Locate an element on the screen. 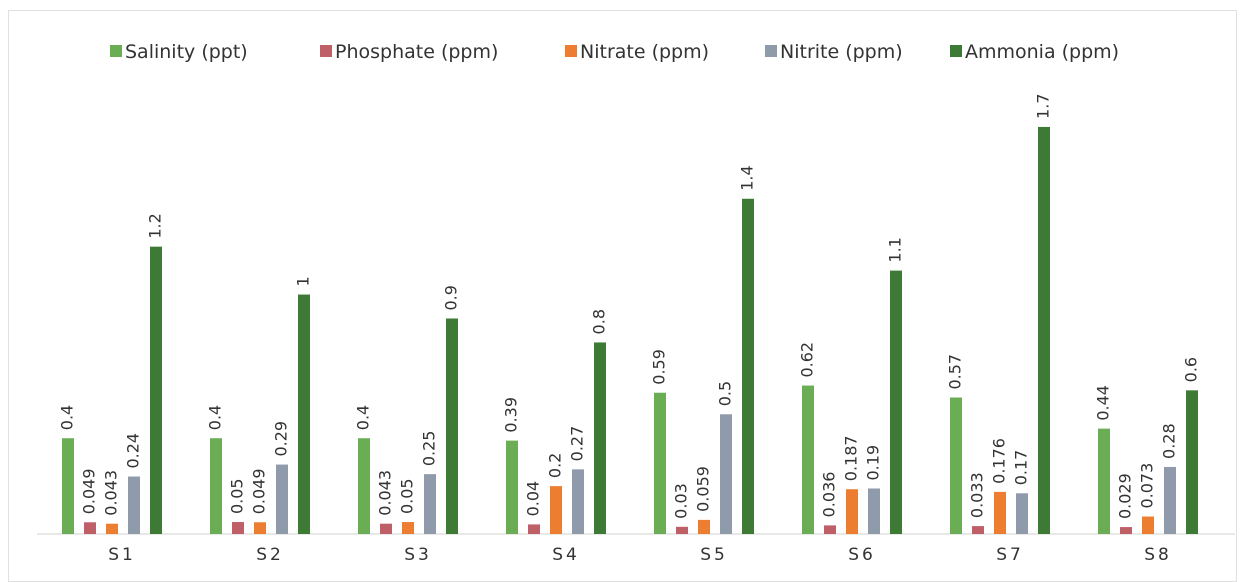  legend-label: Phosphate (ppm) is located at coordinates (416, 52).